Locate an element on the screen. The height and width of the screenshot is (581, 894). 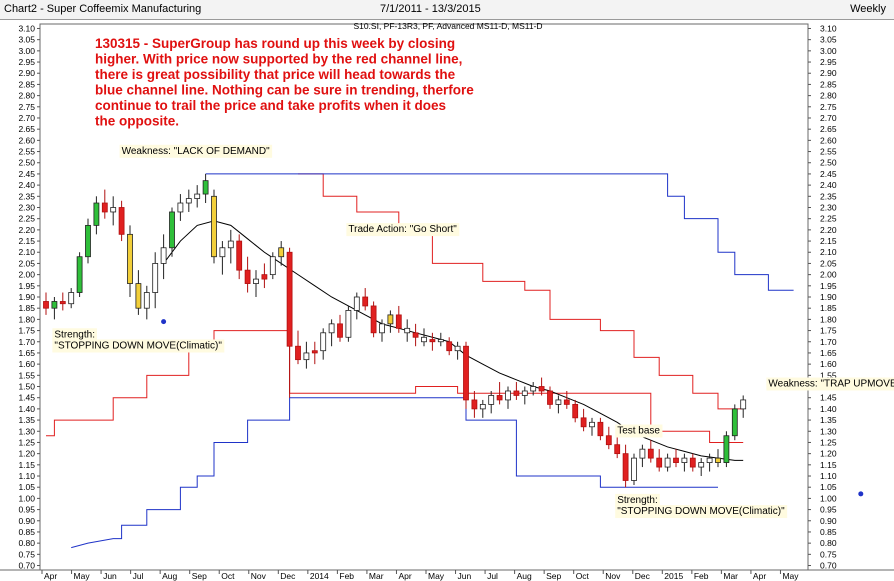
x-tick-label: Jul is located at coordinates (492, 576).